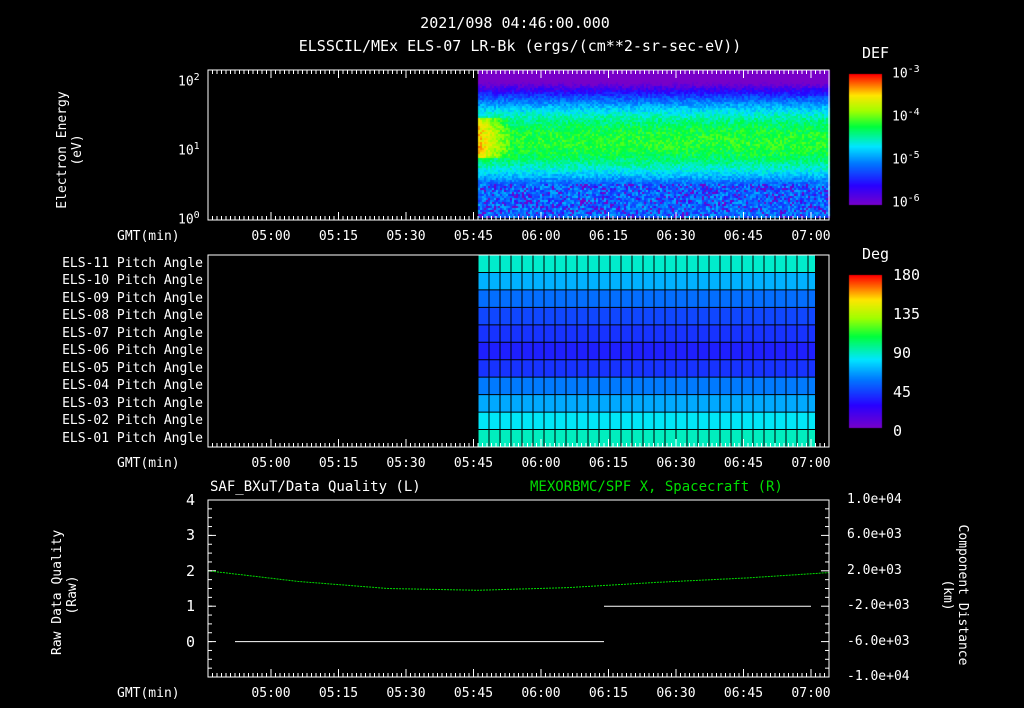 Image resolution: width=1024 pixels, height=708 pixels. I want to click on def-colorbar-title: DEF, so click(876, 53).